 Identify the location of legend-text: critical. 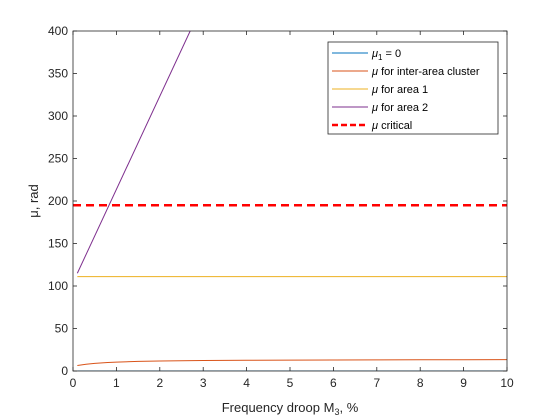
(395, 126).